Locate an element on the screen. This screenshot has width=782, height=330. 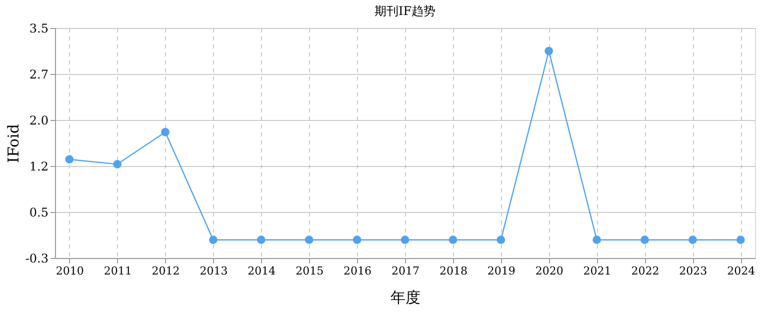
y-tick-label: 1.2 is located at coordinates (38, 167).